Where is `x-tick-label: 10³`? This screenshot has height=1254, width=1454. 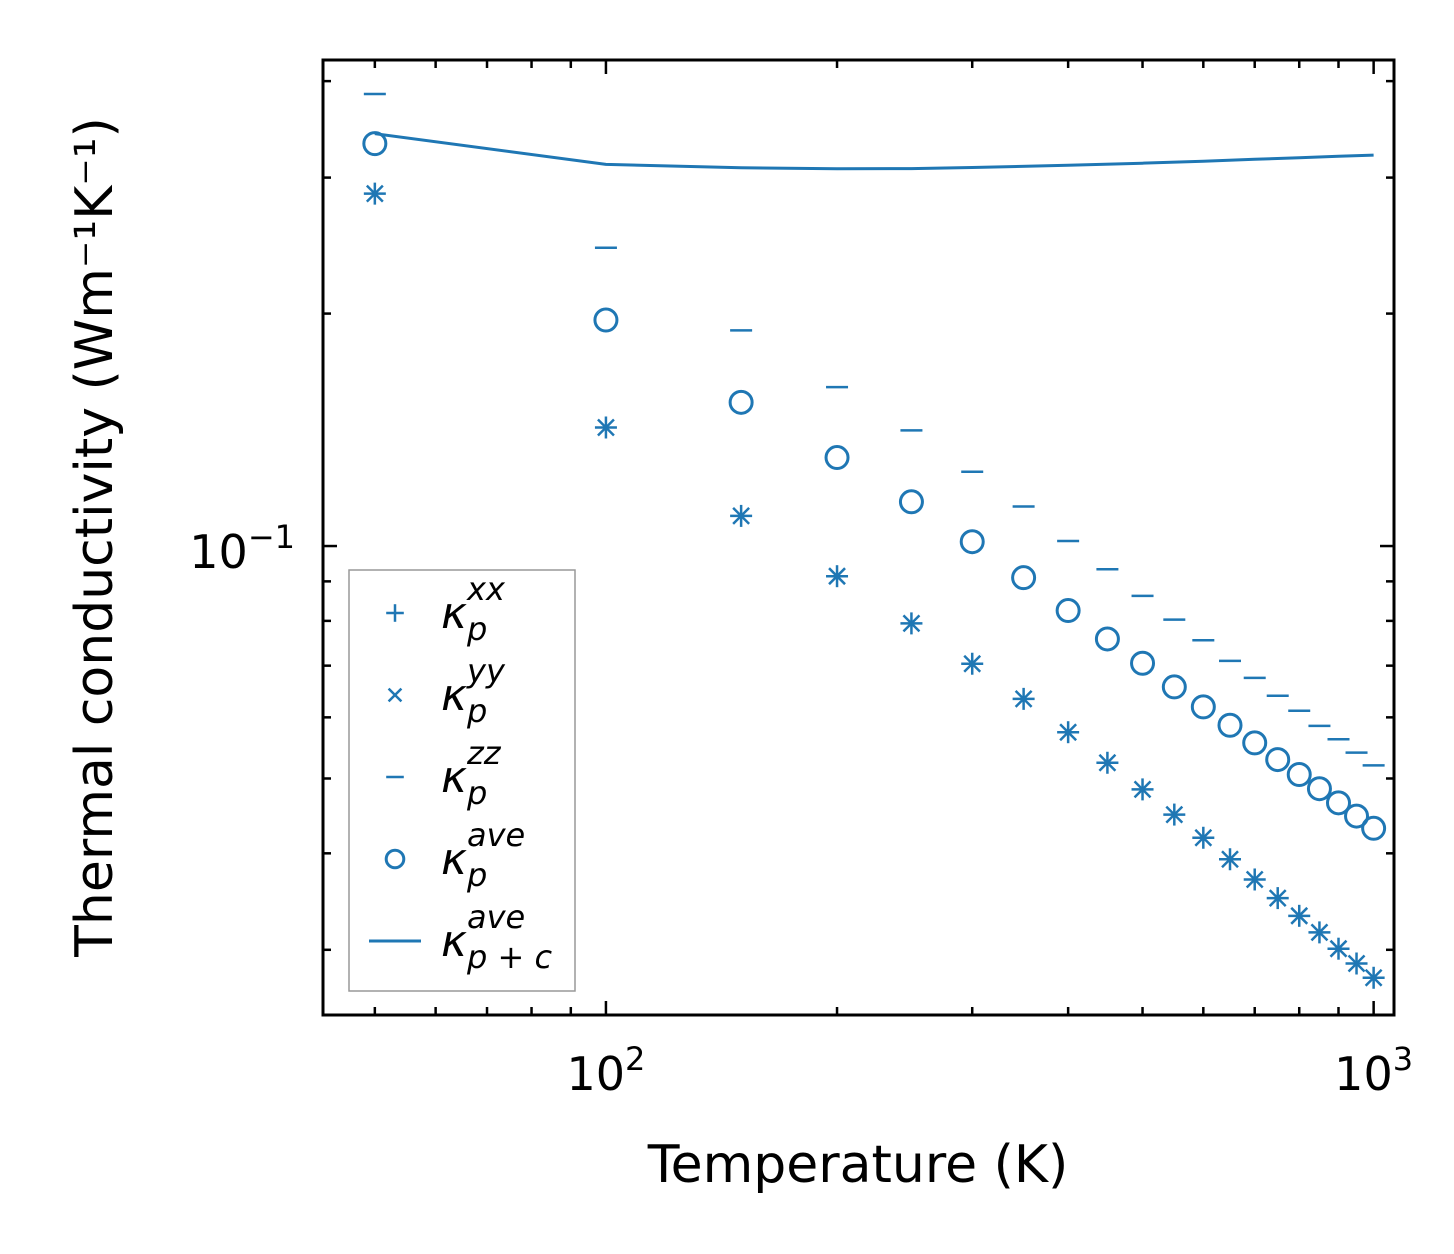
x-tick-label: 10³ is located at coordinates (1373, 1070).